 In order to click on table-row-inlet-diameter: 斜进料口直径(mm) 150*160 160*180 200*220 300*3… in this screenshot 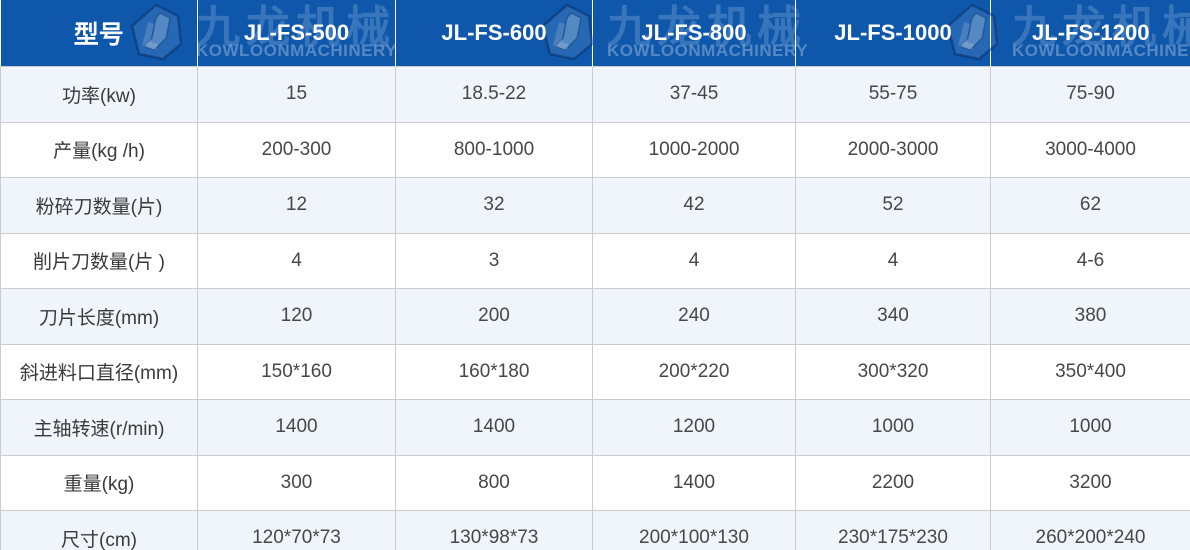, I will do `click(595, 371)`.